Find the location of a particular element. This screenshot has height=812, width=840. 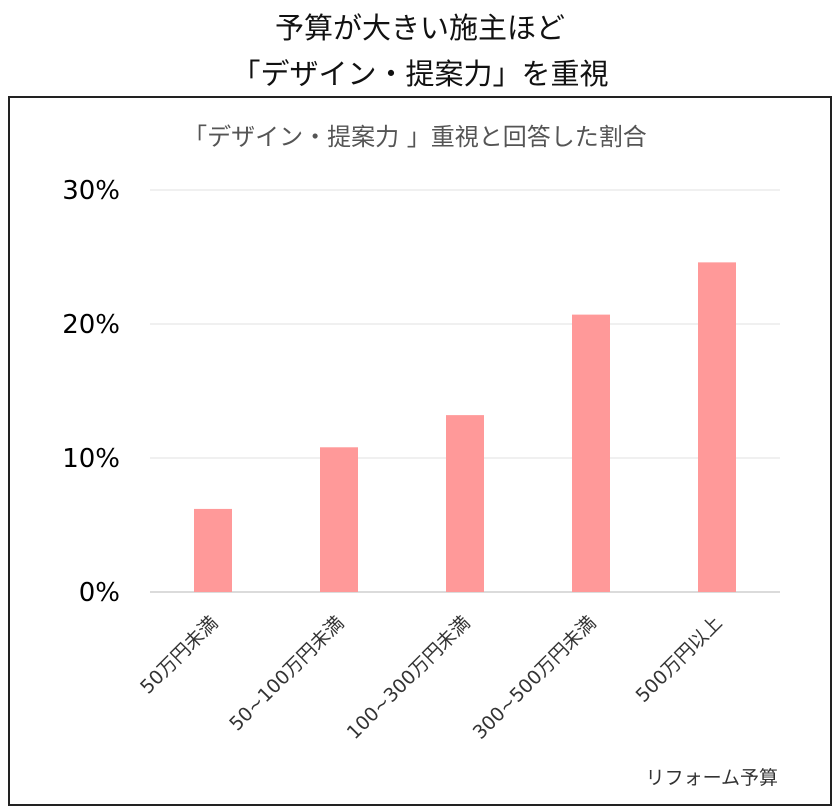

x-axis-label: リフォーム予算 is located at coordinates (712, 778).